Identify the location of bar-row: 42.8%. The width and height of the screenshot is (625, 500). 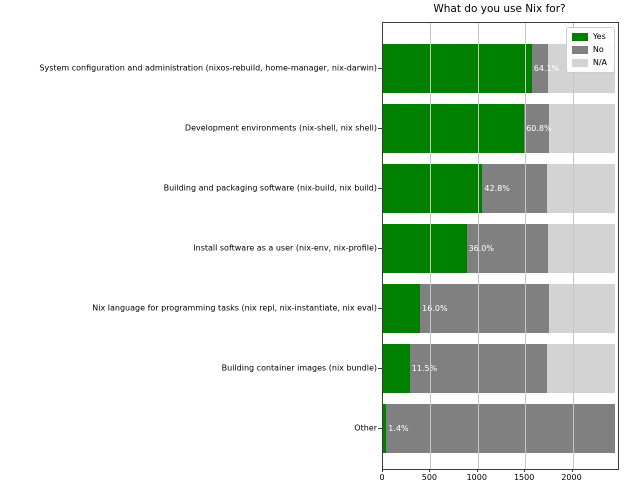
(500, 188).